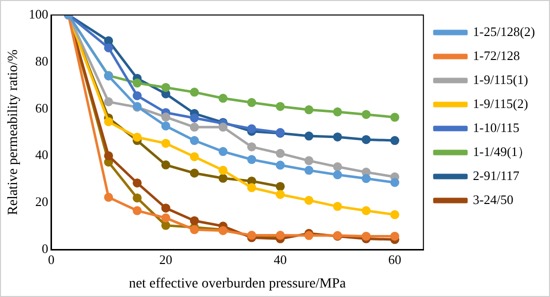 The width and height of the screenshot is (550, 297). I want to click on y-tick-label: 100, so click(38, 14).